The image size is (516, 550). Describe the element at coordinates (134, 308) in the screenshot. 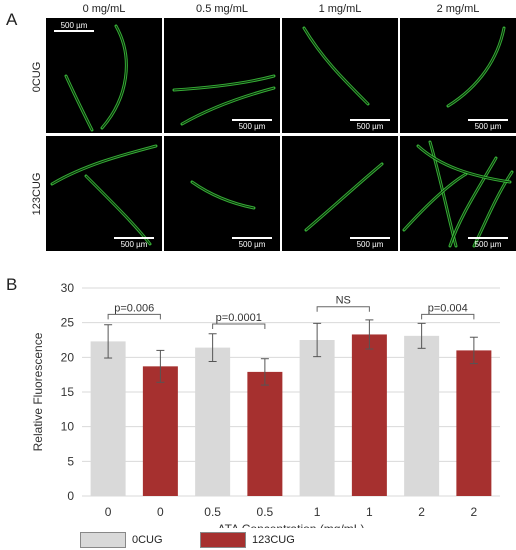

I see `significance-label: p=0.006` at that location.